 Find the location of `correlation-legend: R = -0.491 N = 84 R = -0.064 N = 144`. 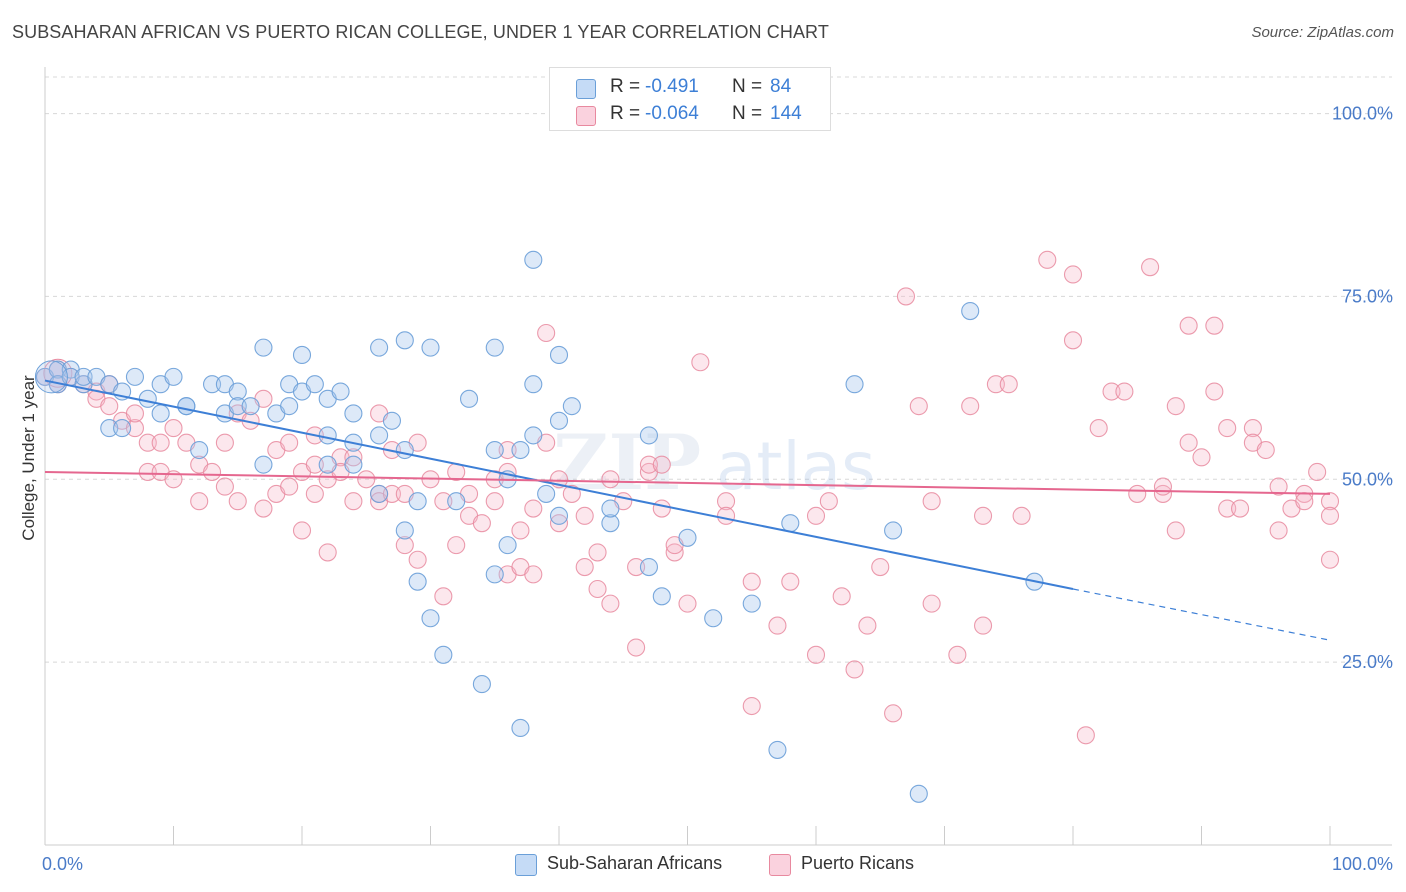

correlation-legend: R = -0.491 N = 84 R = -0.064 N = 144 is located at coordinates (690, 99).